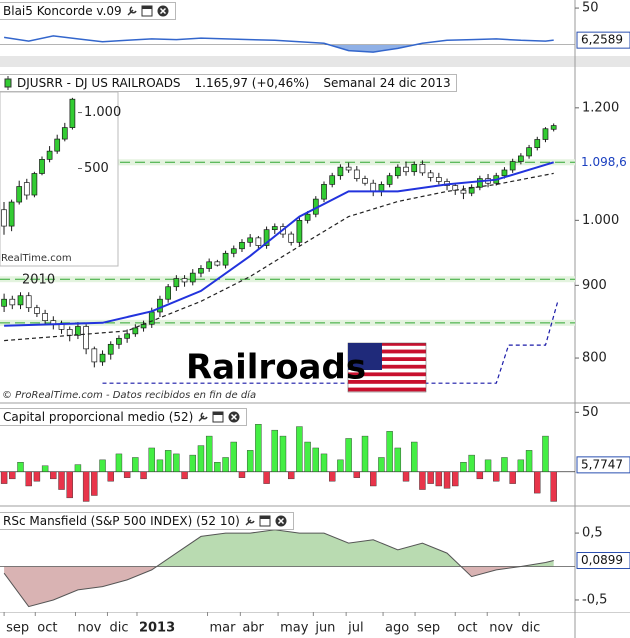 The width and height of the screenshot is (630, 638). What do you see at coordinates (38, 280) in the screenshot?
I see `inset-label: 2010` at bounding box center [38, 280].